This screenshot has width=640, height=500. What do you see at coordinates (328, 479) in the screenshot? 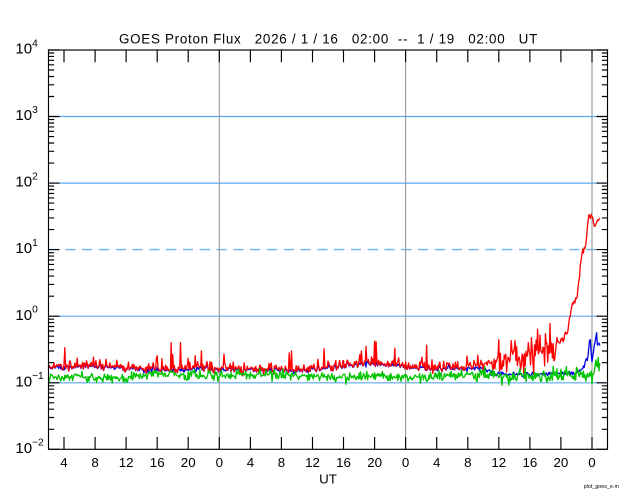
I see `svg-text: UT` at bounding box center [328, 479].